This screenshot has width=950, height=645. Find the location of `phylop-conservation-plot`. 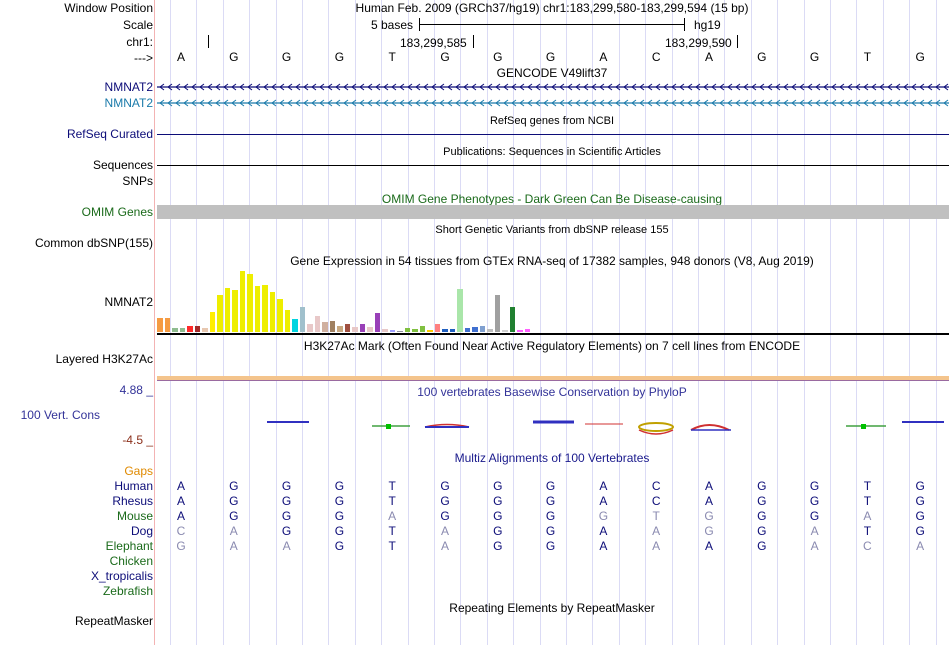

phylop-conservation-plot is located at coordinates (553, 425).